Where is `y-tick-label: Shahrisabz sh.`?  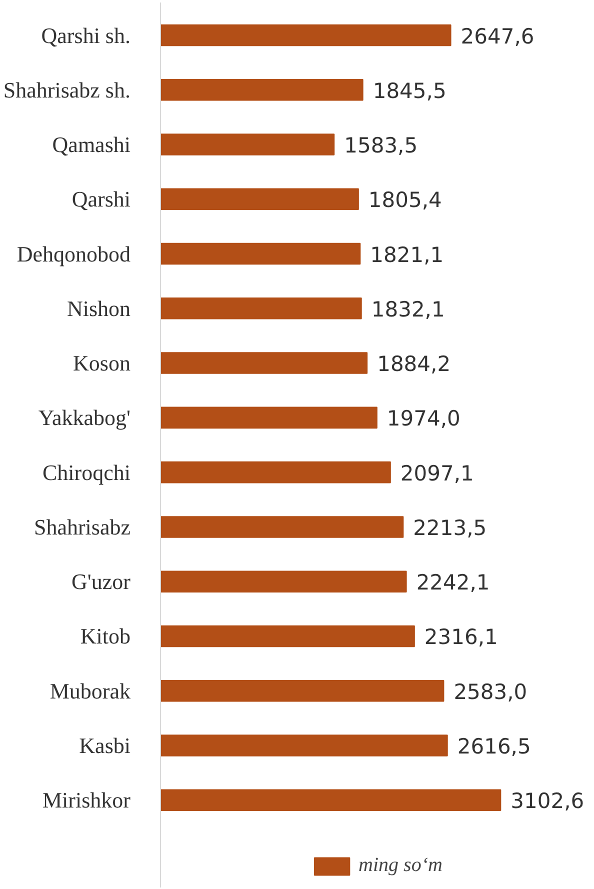
y-tick-label: Shahrisabz sh. is located at coordinates (67, 89).